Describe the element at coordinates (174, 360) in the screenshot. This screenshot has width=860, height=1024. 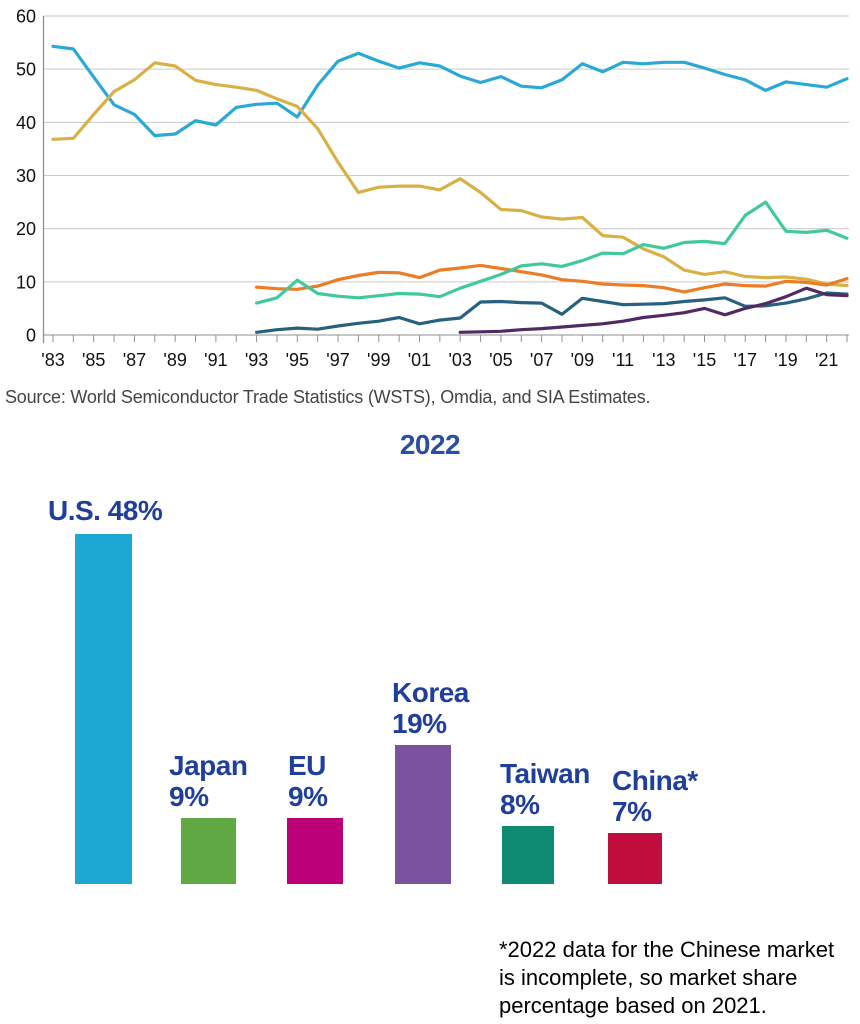
I see `x-tick-label: '89` at that location.